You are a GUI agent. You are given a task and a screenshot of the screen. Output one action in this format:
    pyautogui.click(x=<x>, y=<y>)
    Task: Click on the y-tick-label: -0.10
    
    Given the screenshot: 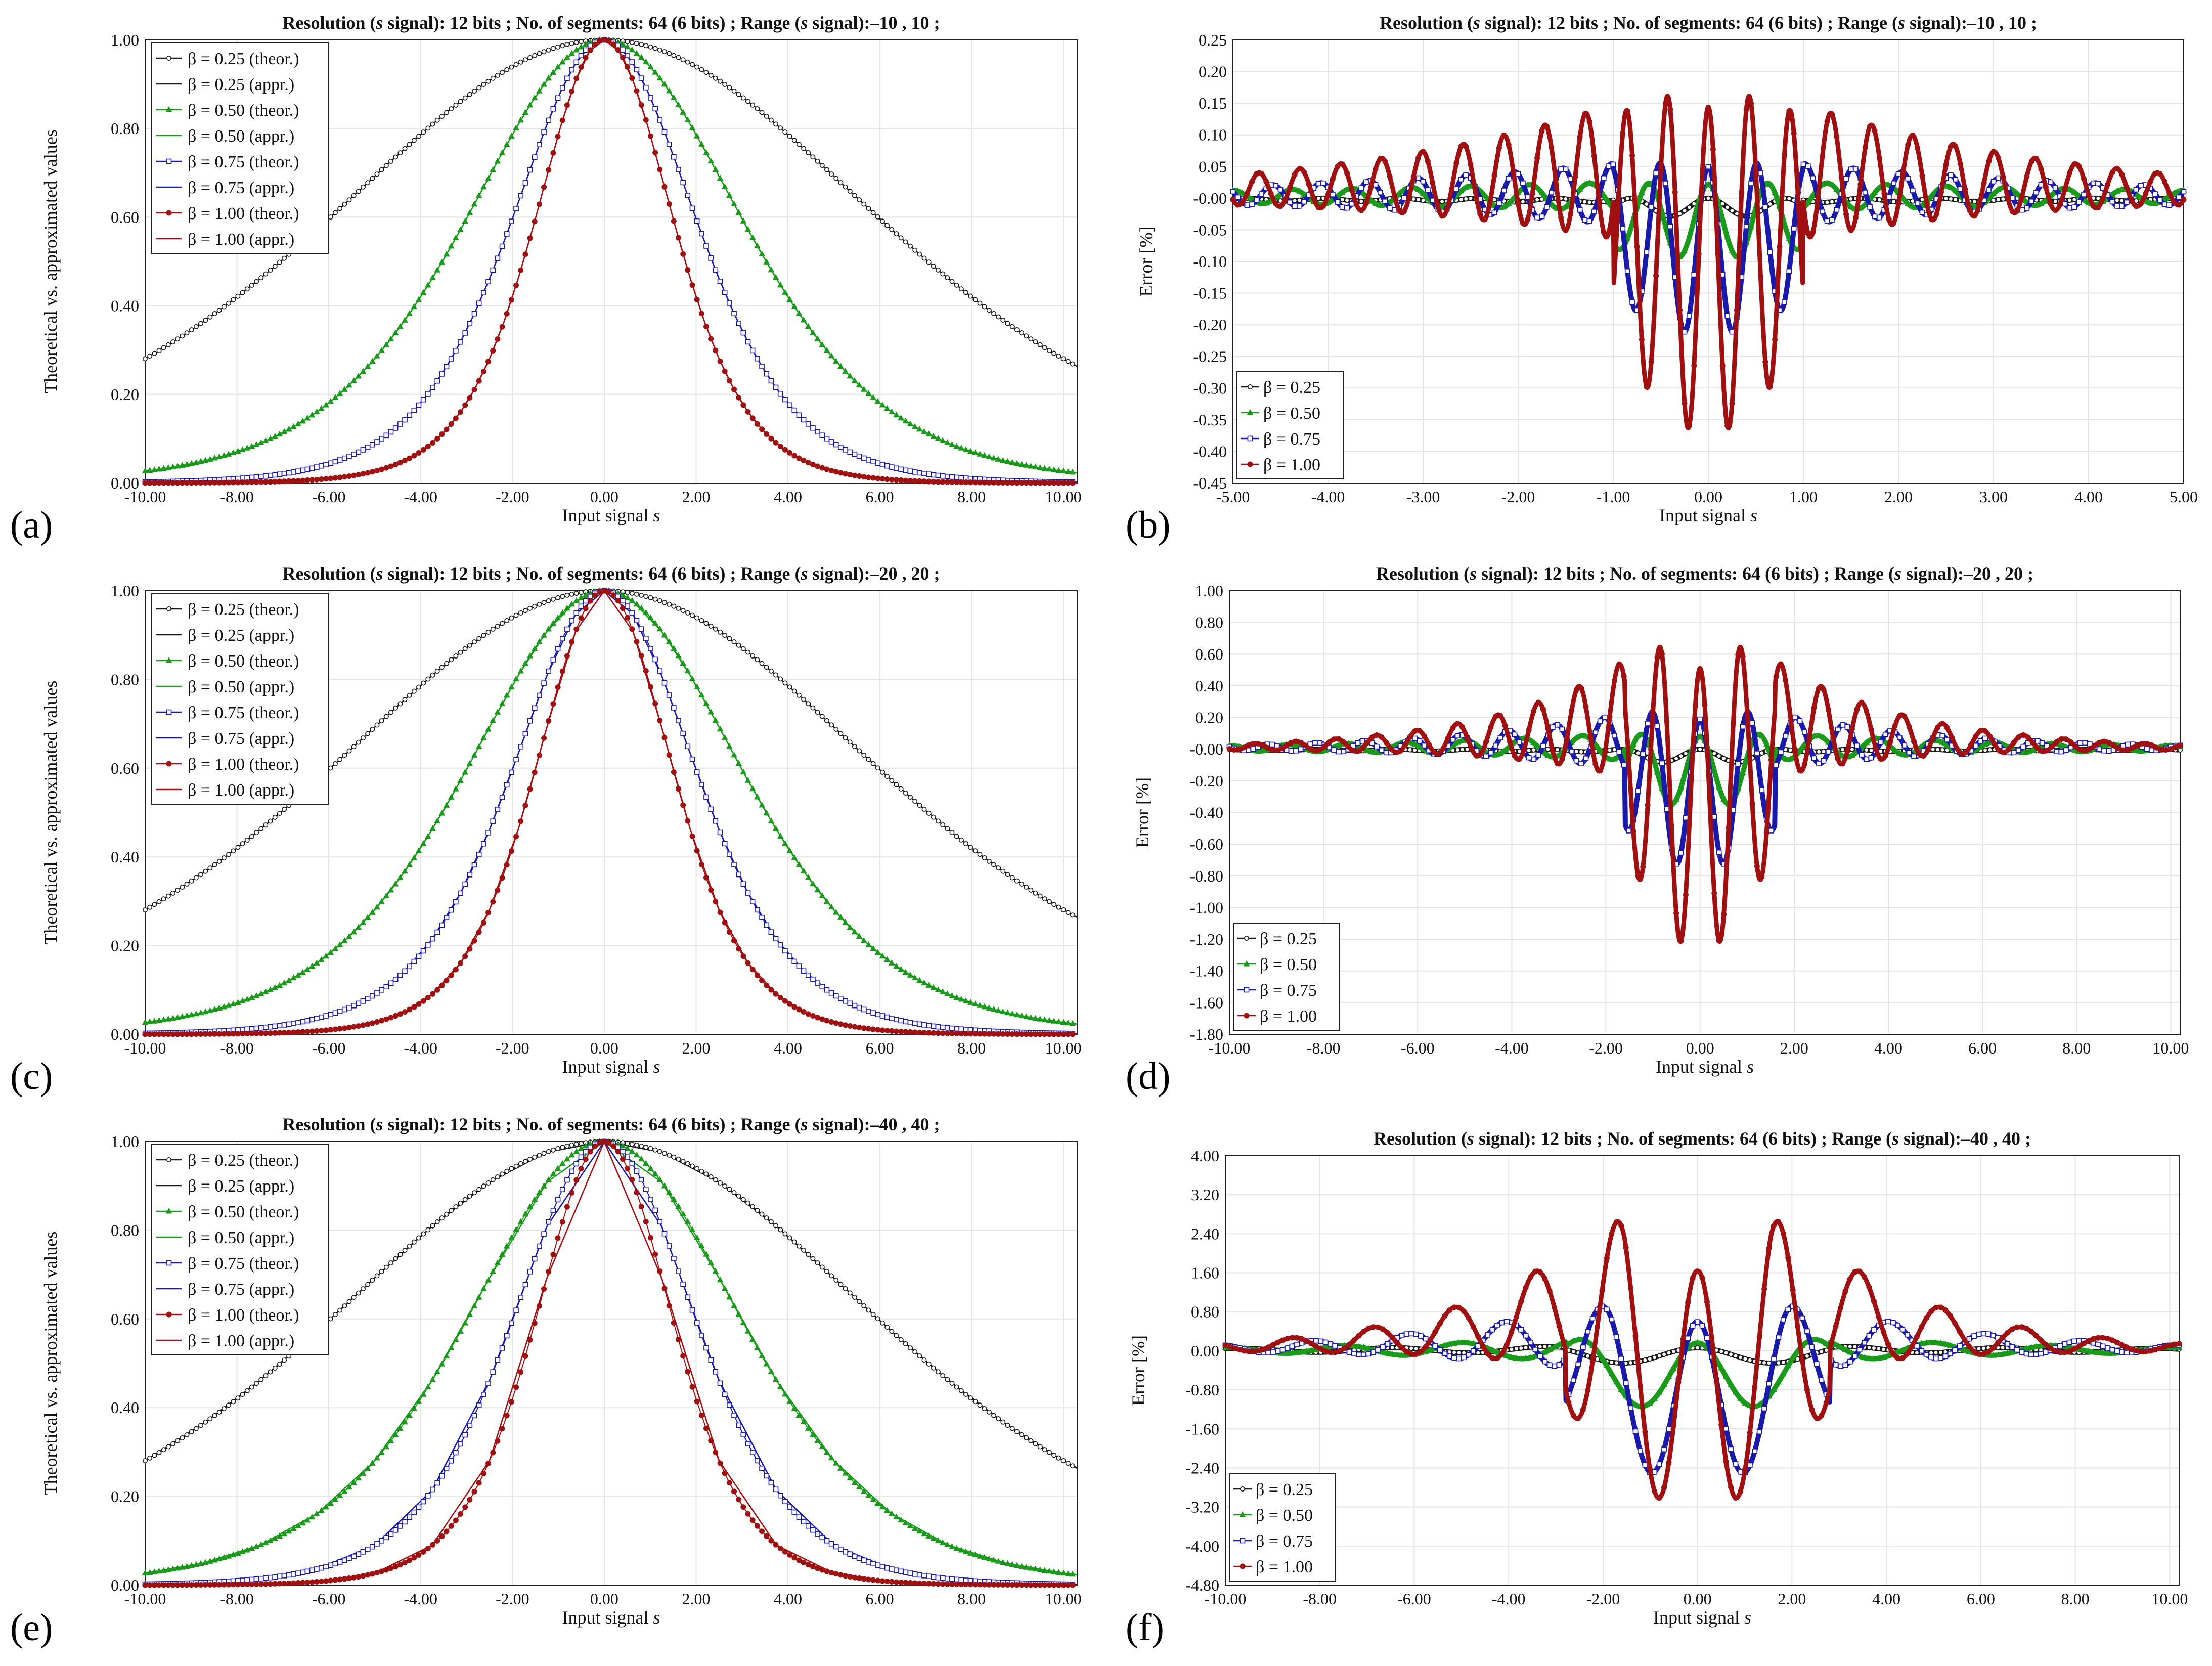 What is the action you would take?
    pyautogui.click(x=1210, y=261)
    